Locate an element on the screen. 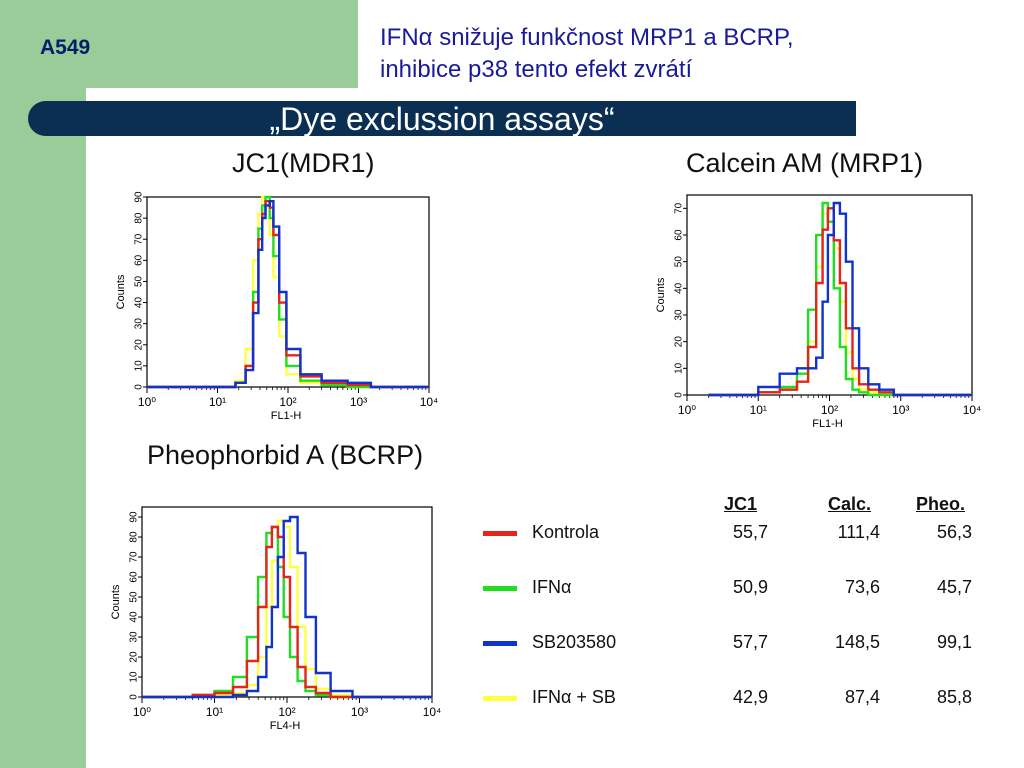 The width and height of the screenshot is (1024, 768). legend-value-calc: 73,6 is located at coordinates (862, 587).